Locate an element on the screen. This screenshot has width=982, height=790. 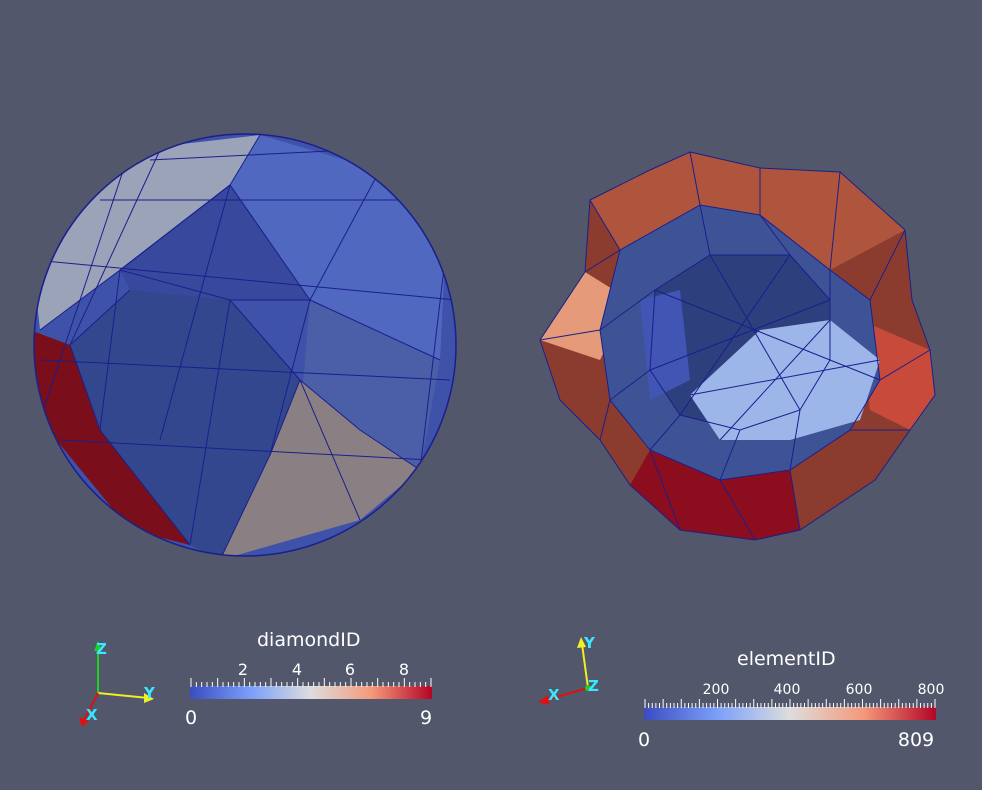
colorbar-left is located at coordinates (311, 692).